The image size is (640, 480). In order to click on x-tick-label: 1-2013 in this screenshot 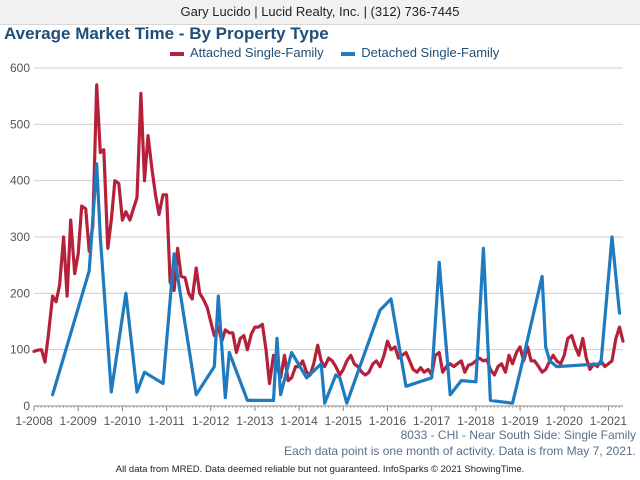, I will do `click(255, 421)`.